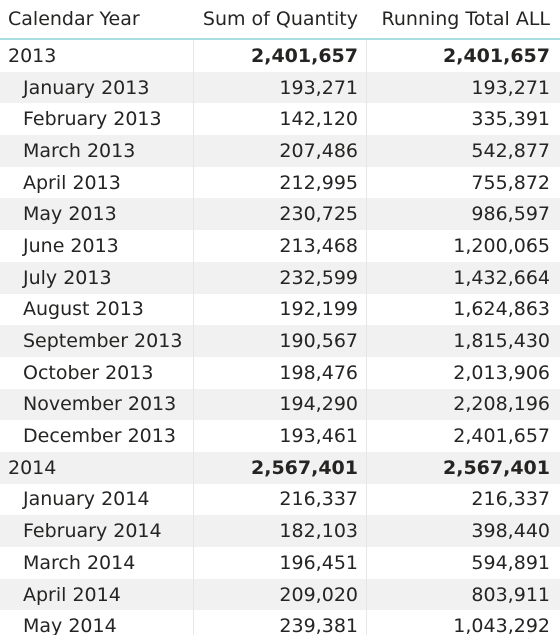 This screenshot has height=635, width=560. What do you see at coordinates (279, 625) in the screenshot?
I see `sum-of-quantity-cell: 239,381` at bounding box center [279, 625].